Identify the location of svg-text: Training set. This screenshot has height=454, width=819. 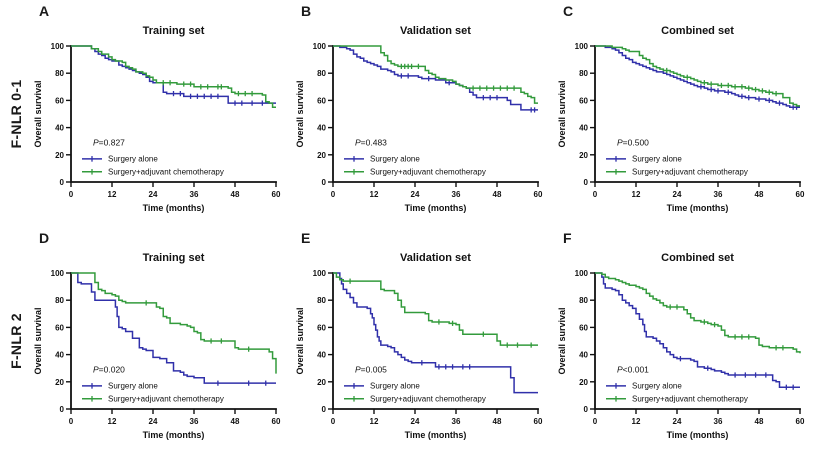
(174, 31).